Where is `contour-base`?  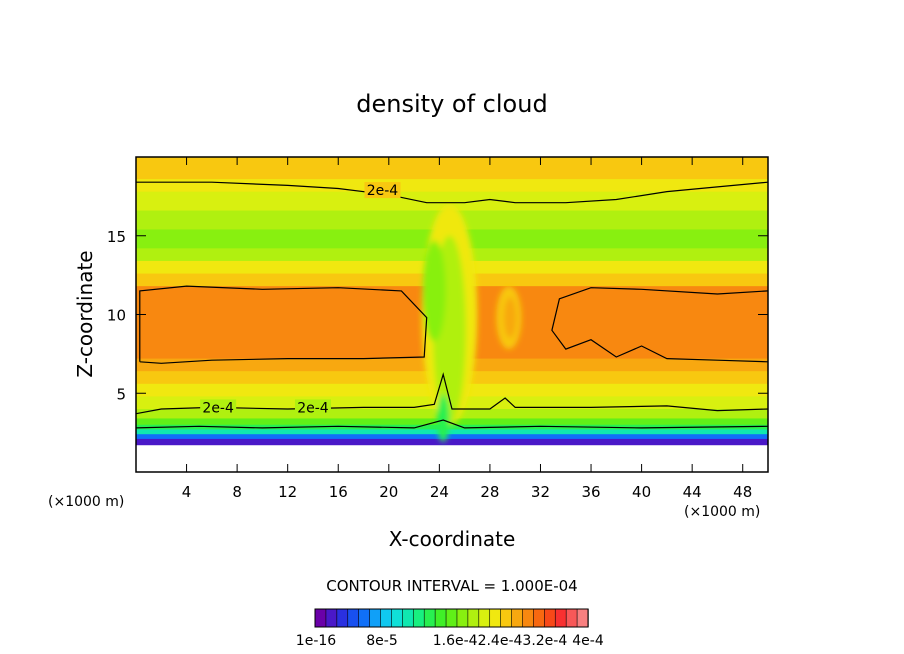 contour-base is located at coordinates (452, 424).